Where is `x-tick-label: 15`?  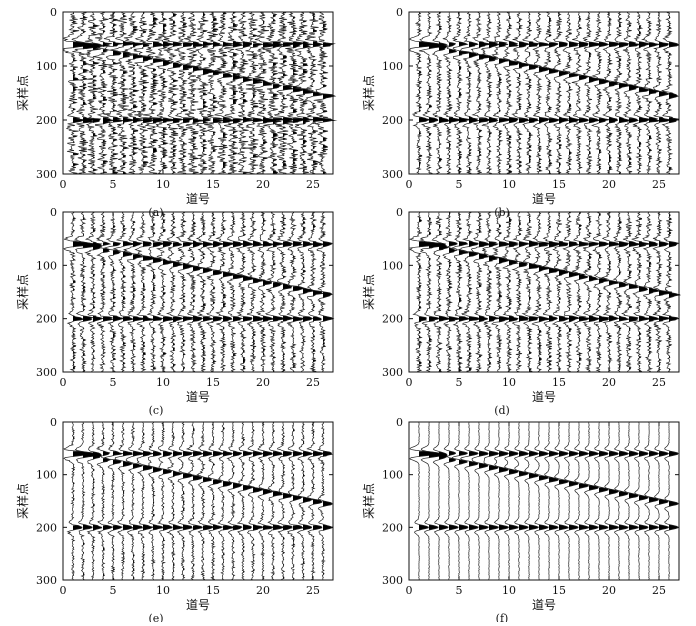
x-tick-label: 15 is located at coordinates (213, 382).